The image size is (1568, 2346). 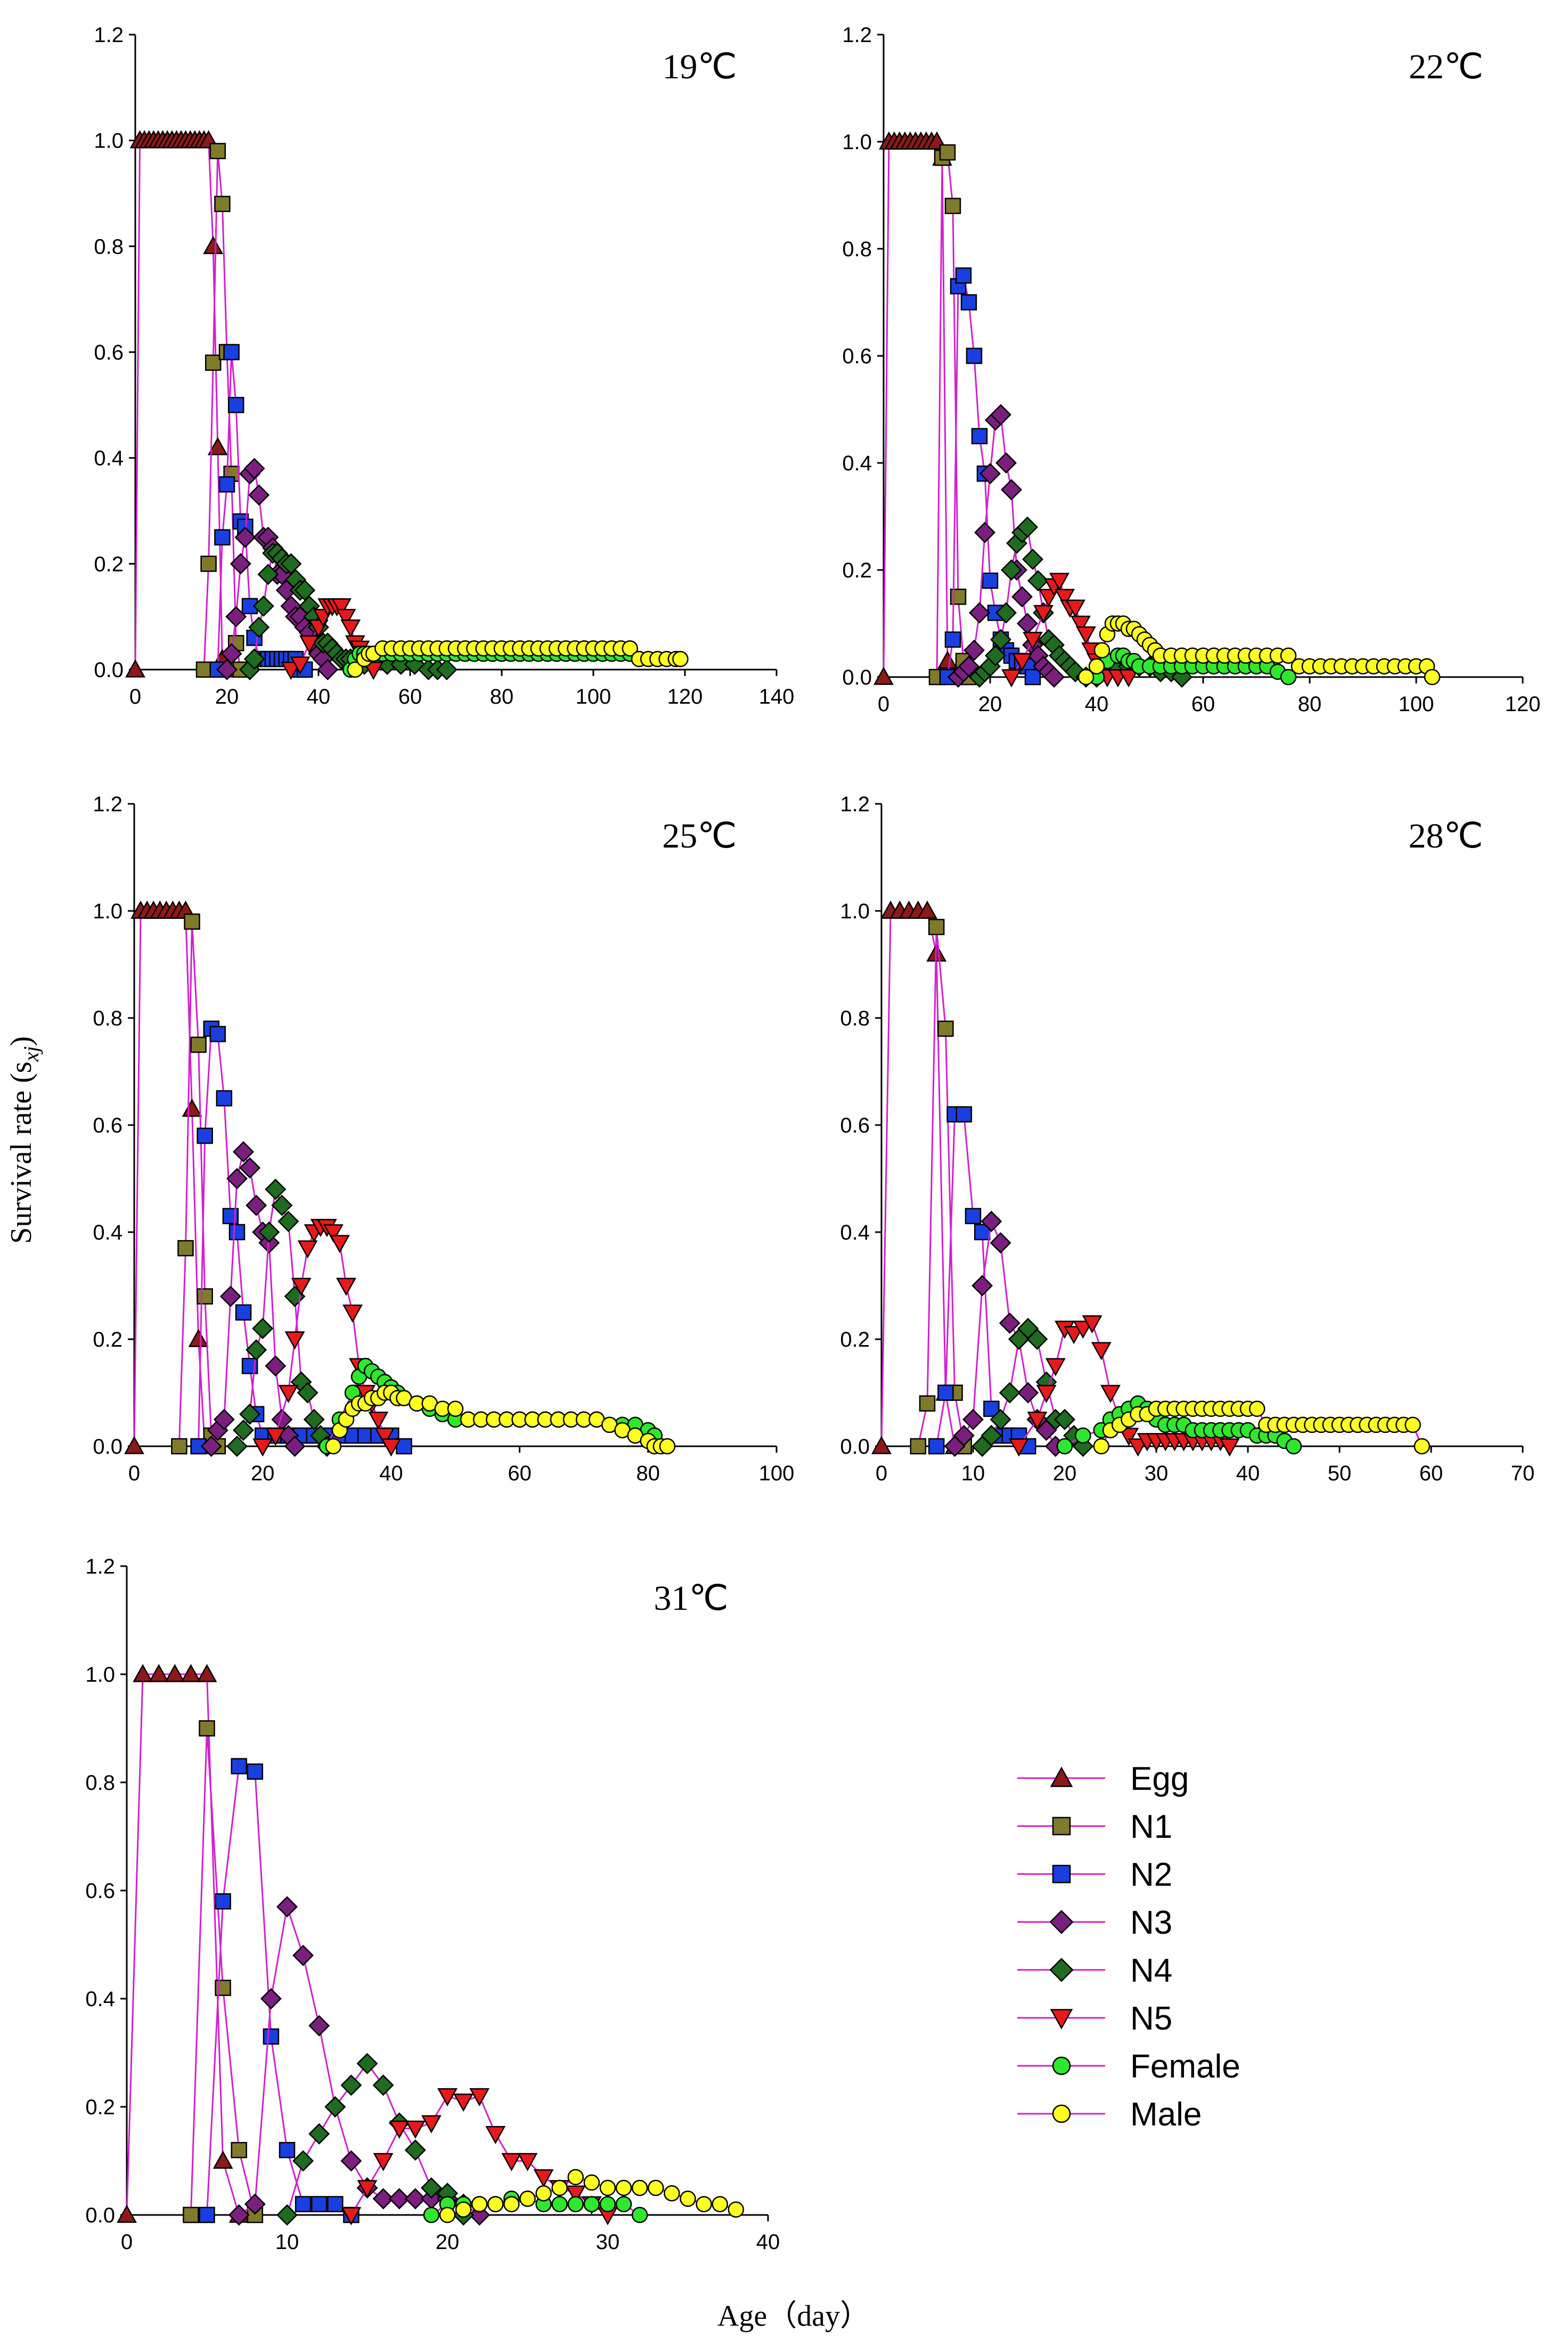 I want to click on panel-temperature-label: 31℃, so click(x=691, y=1599).